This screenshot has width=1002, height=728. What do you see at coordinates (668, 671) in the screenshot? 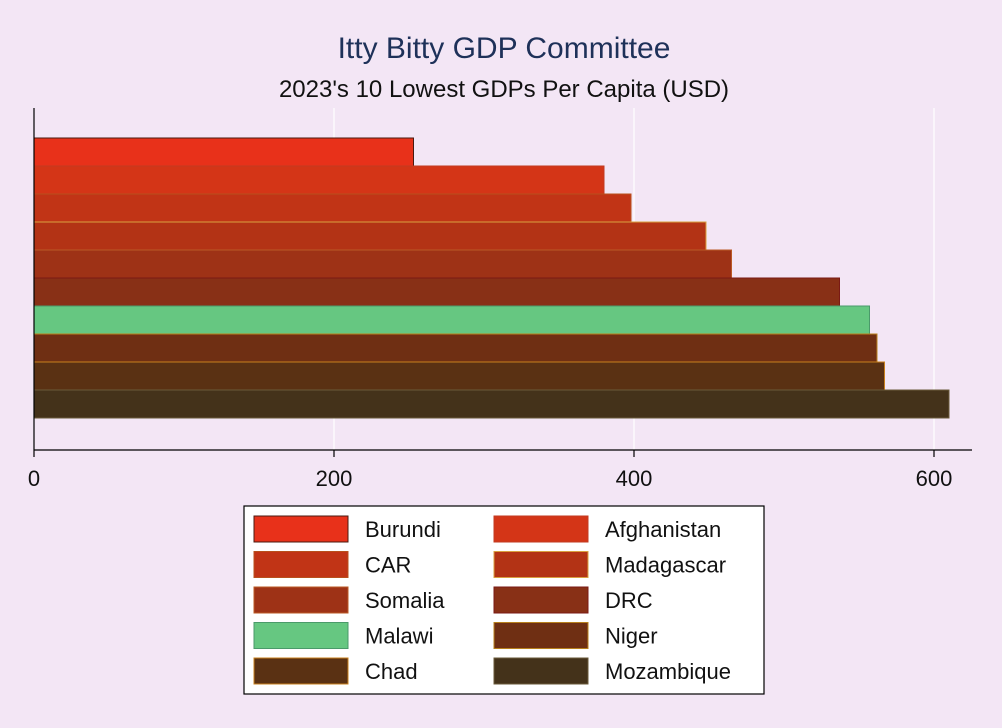
I see `legend-label-mozambique: Mozambique` at bounding box center [668, 671].